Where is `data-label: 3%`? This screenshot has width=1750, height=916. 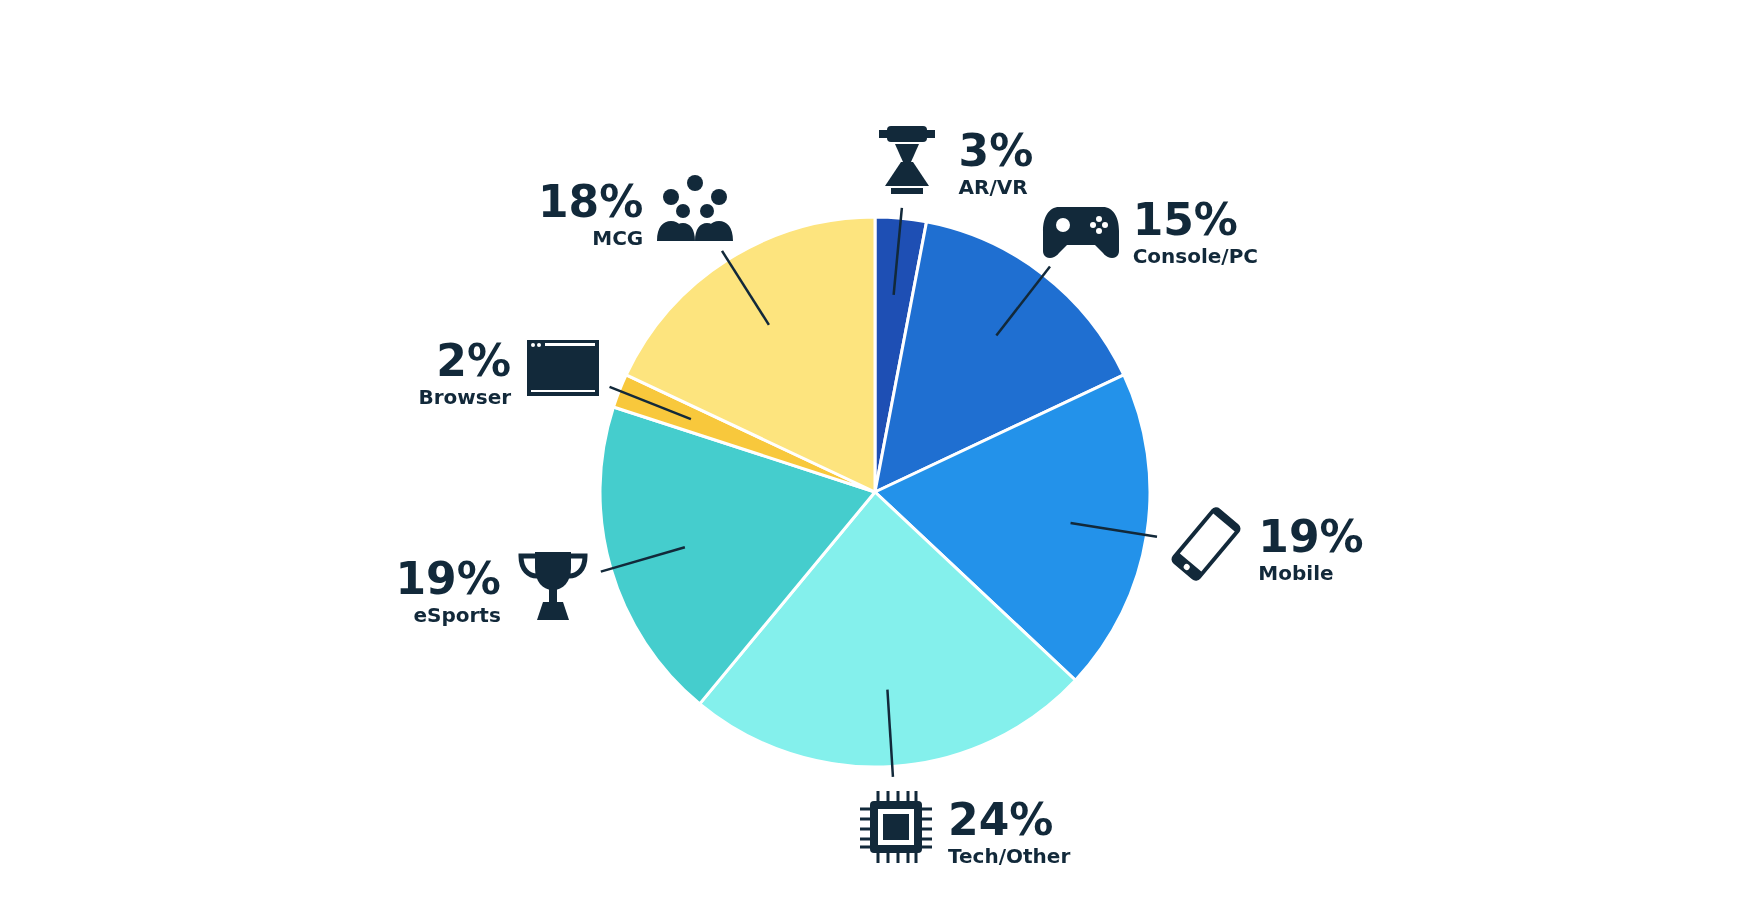
data-label: 3% is located at coordinates (996, 150).